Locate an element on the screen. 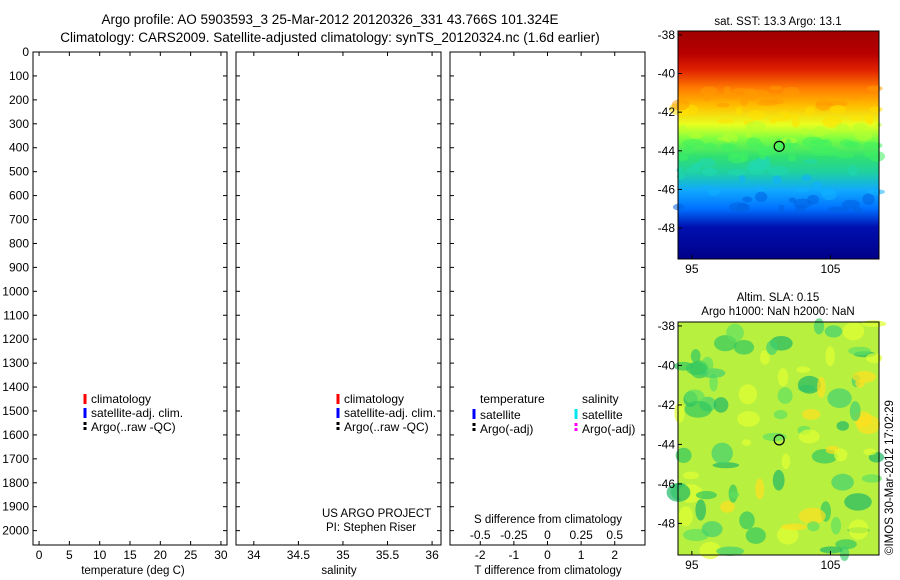 This screenshot has width=900, height=580. x-tick-label-salinity: 34 is located at coordinates (254, 555).